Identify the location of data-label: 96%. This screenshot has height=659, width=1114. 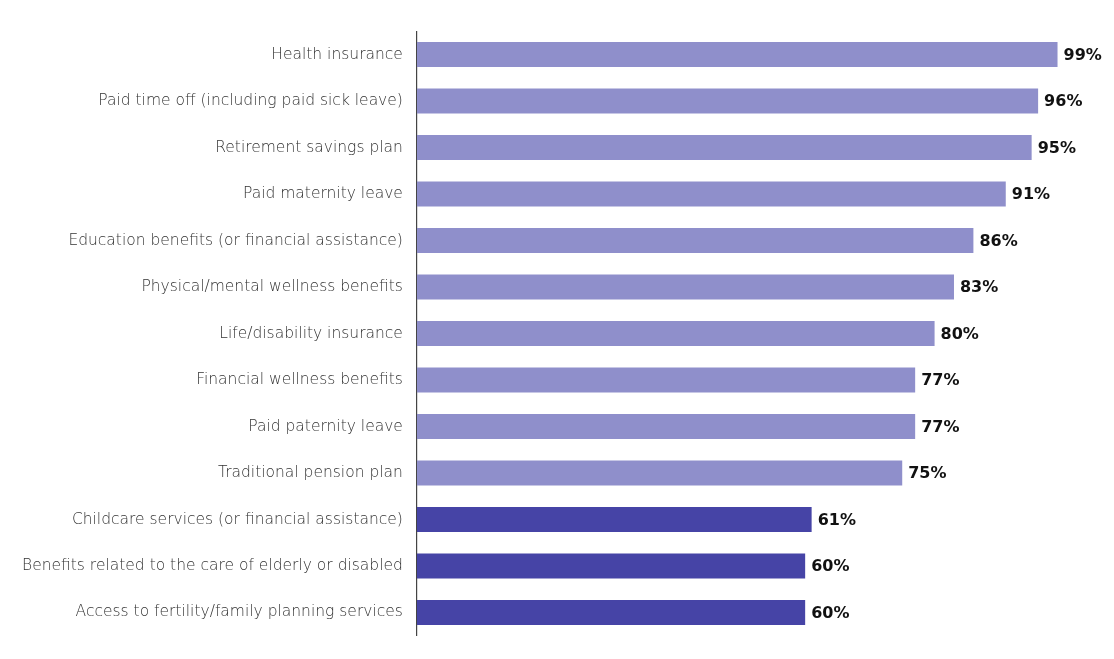
(1063, 101).